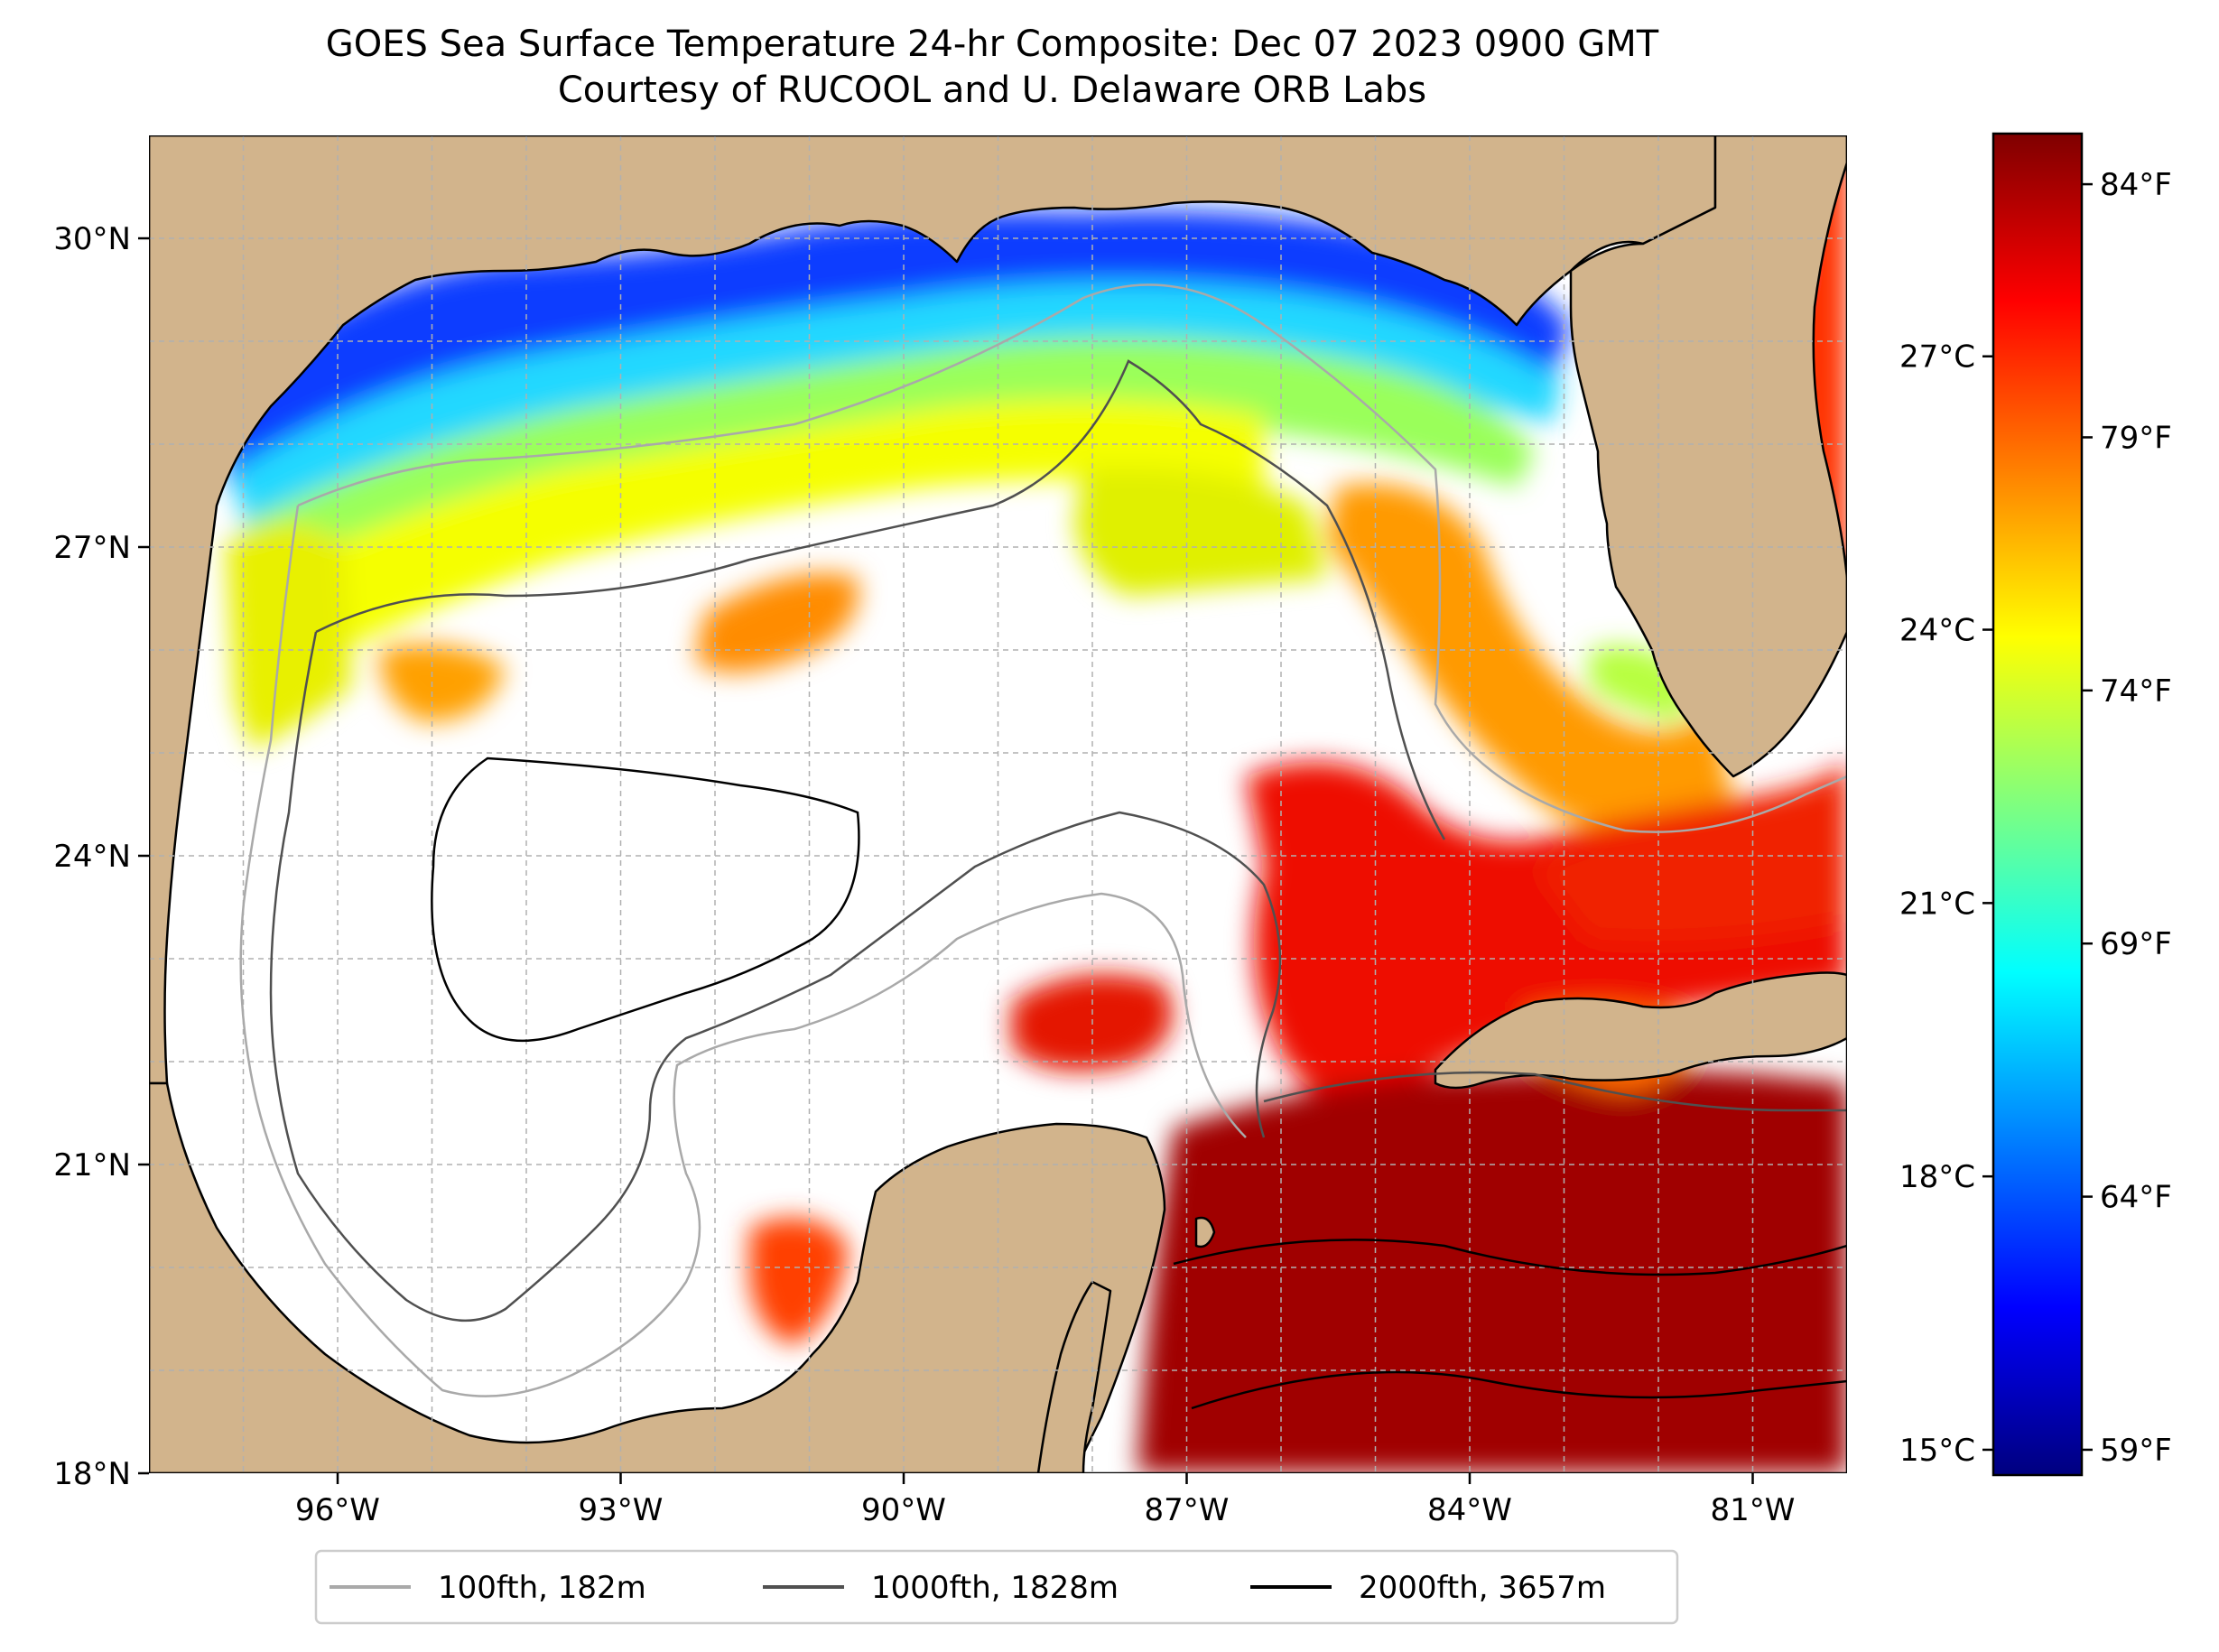  I want to click on colorbar-celsius-label: 21°C, so click(1937, 904).